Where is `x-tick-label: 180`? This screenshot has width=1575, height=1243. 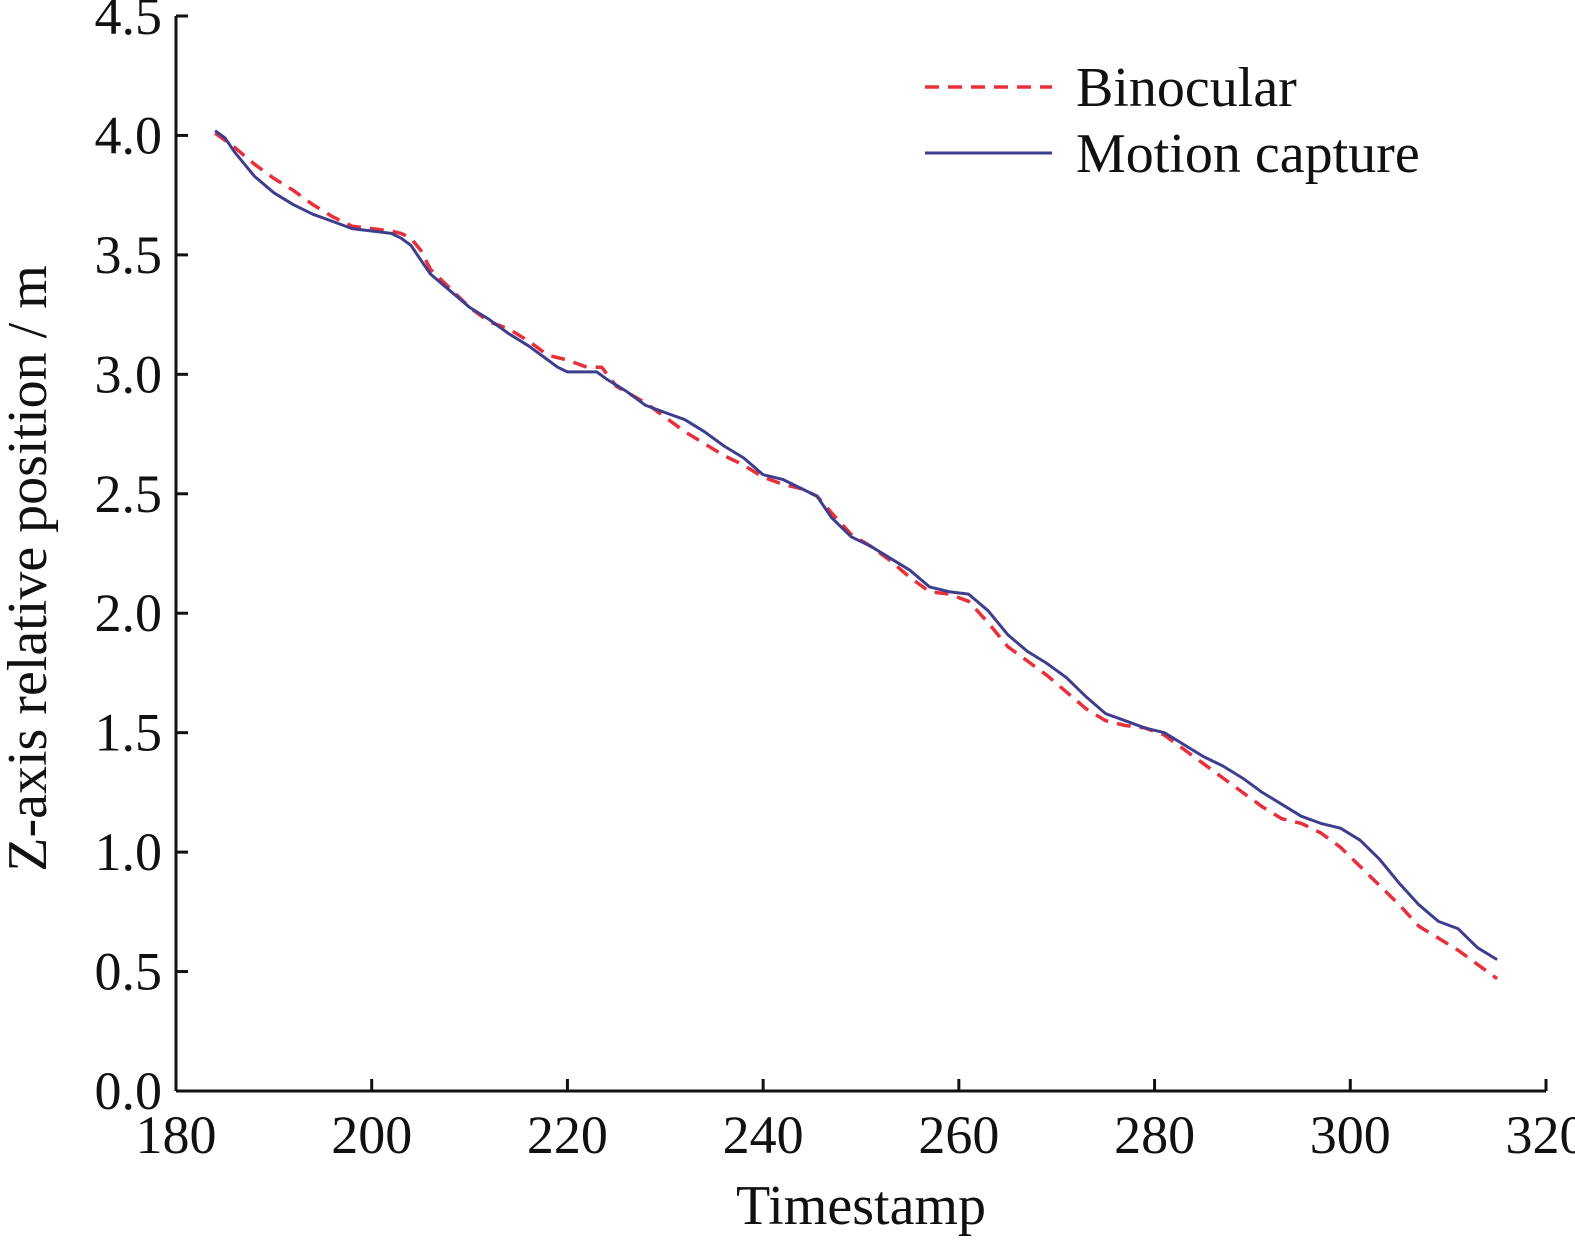
x-tick-label: 180 is located at coordinates (176, 1135).